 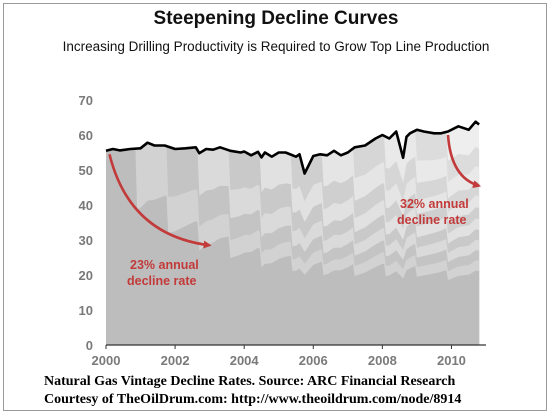 I want to click on x-tick-label: 2008, so click(x=382, y=360).